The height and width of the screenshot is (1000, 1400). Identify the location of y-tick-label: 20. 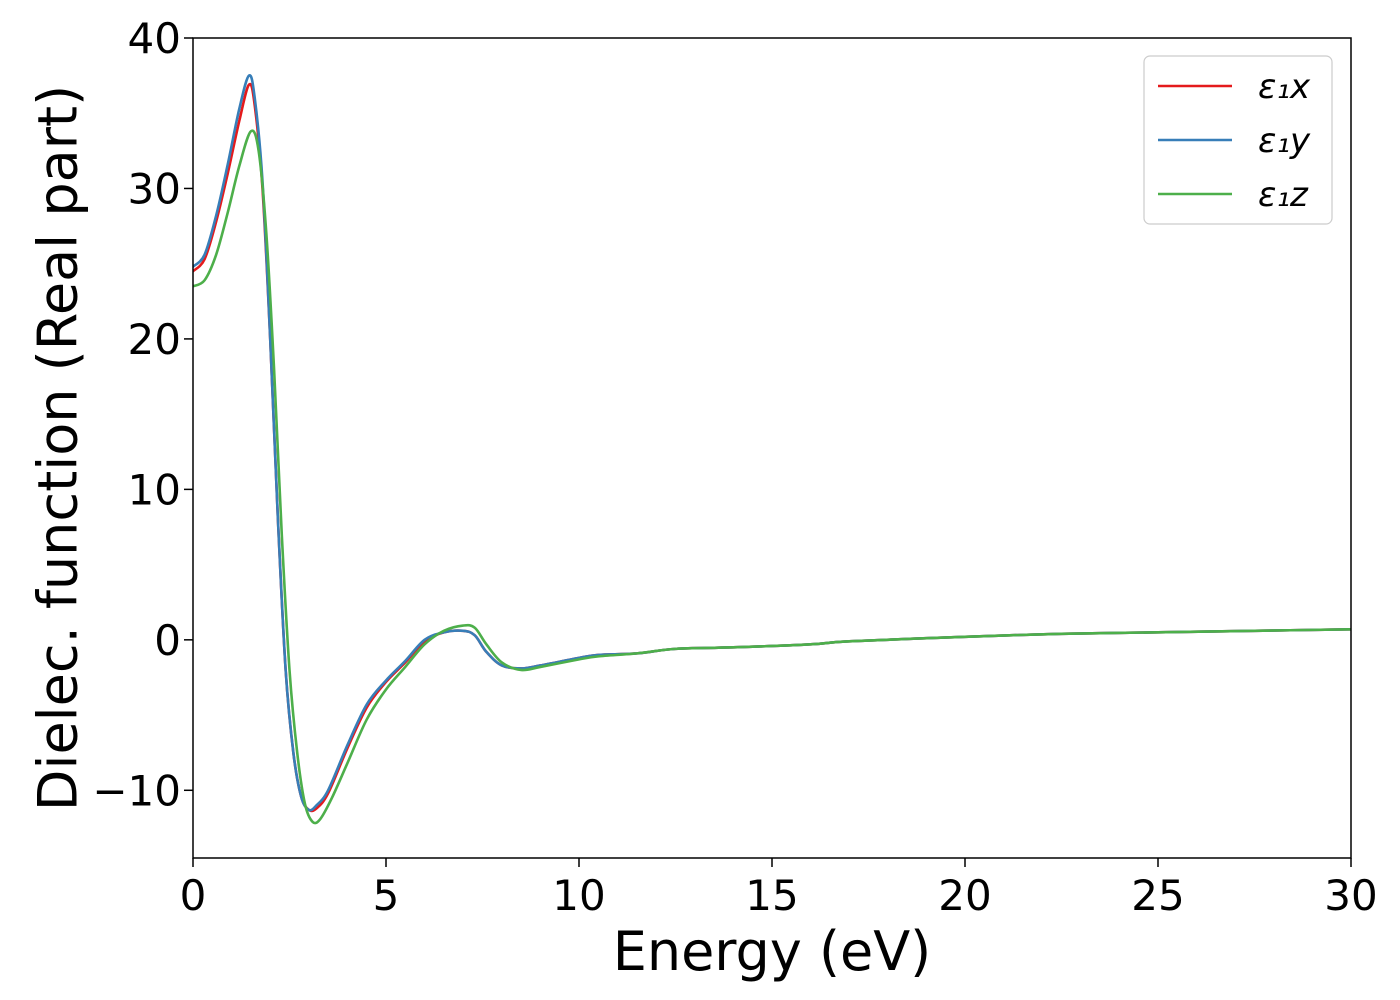
(154, 339).